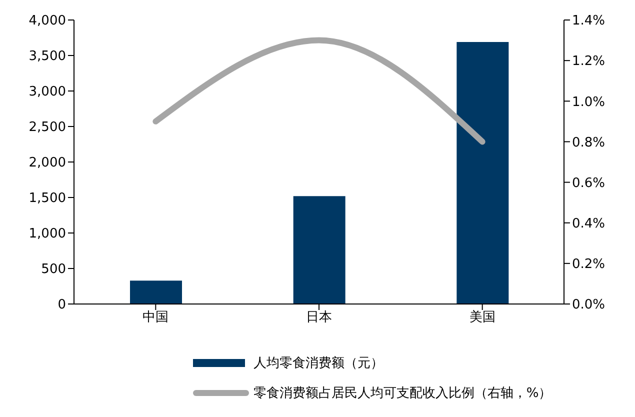  What do you see at coordinates (47, 21) in the screenshot?
I see `y-tick-label: 4,000` at bounding box center [47, 21].